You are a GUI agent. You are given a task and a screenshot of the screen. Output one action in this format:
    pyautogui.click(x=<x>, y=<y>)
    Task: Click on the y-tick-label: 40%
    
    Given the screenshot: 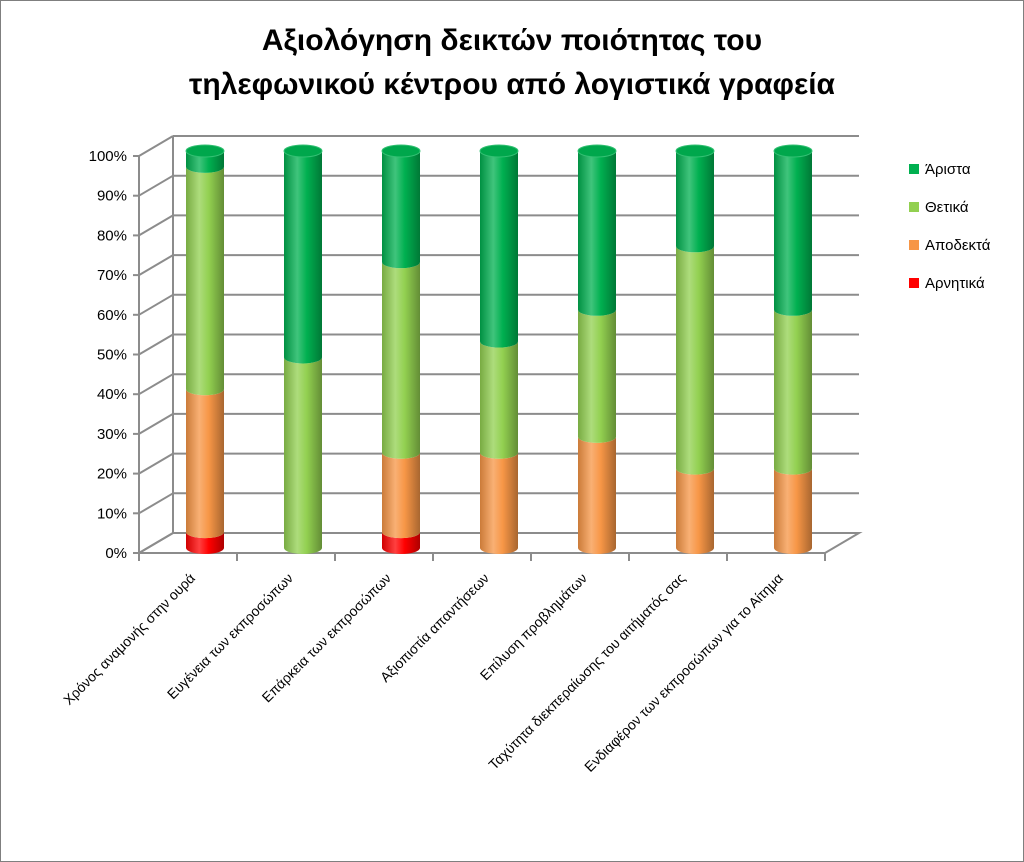 What is the action you would take?
    pyautogui.click(x=112, y=394)
    